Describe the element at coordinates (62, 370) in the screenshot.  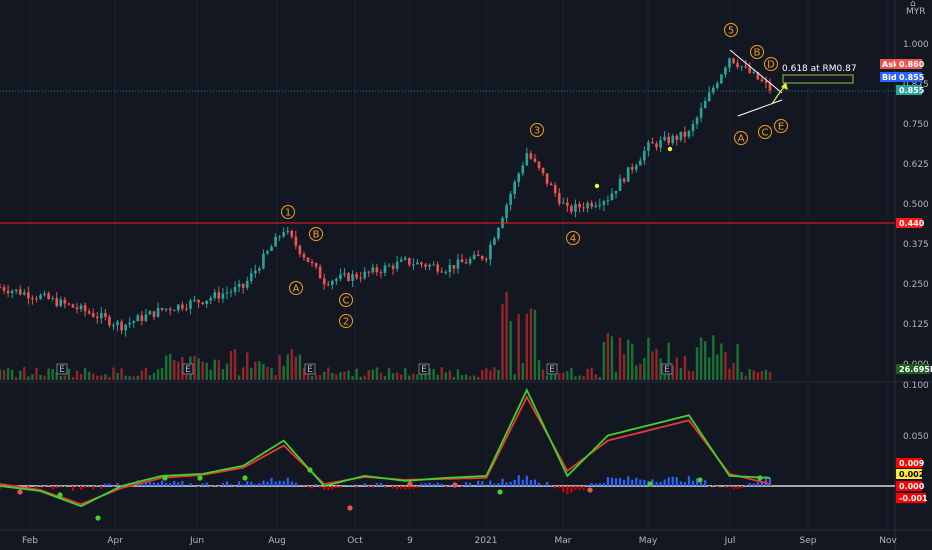
I see `earnings-marker-label: E` at that location.